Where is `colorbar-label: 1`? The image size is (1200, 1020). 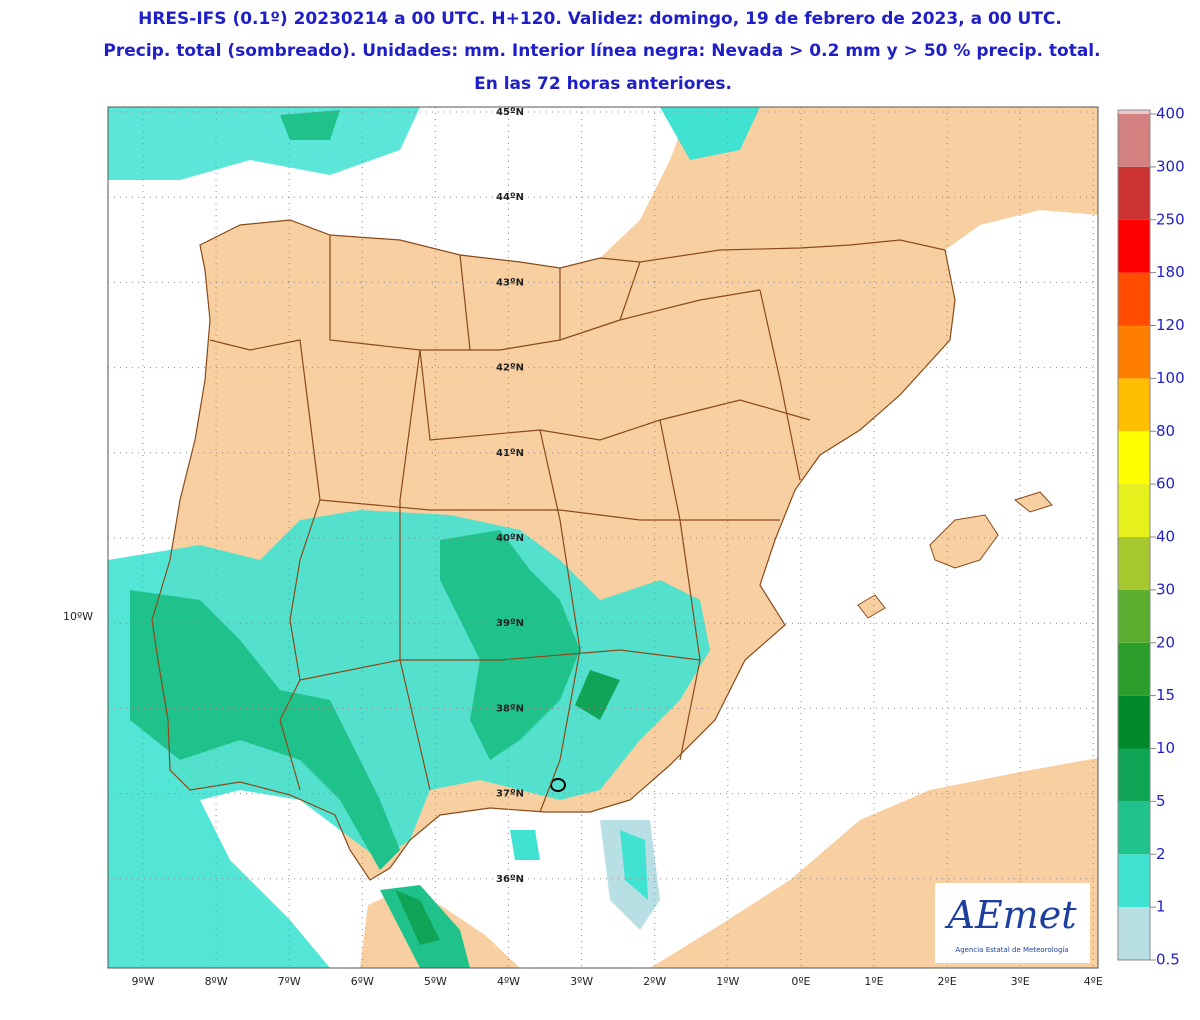 colorbar-label: 1 is located at coordinates (1161, 907).